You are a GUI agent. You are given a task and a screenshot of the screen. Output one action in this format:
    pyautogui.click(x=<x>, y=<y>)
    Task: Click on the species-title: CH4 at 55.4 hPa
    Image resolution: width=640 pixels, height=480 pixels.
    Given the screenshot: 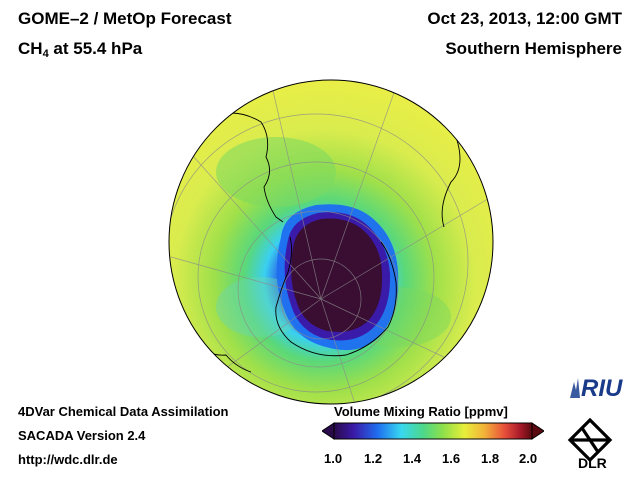 What is the action you would take?
    pyautogui.click(x=80, y=49)
    